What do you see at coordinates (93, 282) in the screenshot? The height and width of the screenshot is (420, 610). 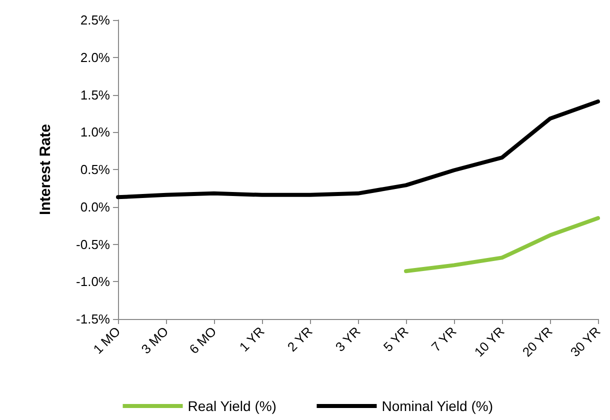 I see `y-tick-label: -1.0%` at bounding box center [93, 282].